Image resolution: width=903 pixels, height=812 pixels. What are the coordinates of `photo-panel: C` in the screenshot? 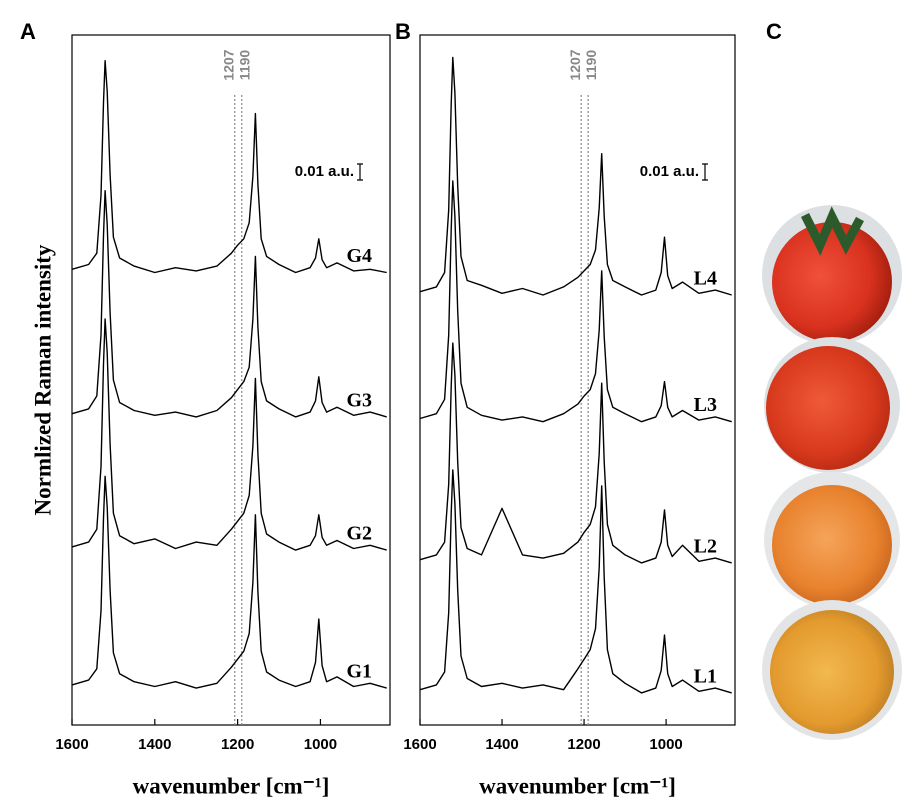 It's located at (832, 379).